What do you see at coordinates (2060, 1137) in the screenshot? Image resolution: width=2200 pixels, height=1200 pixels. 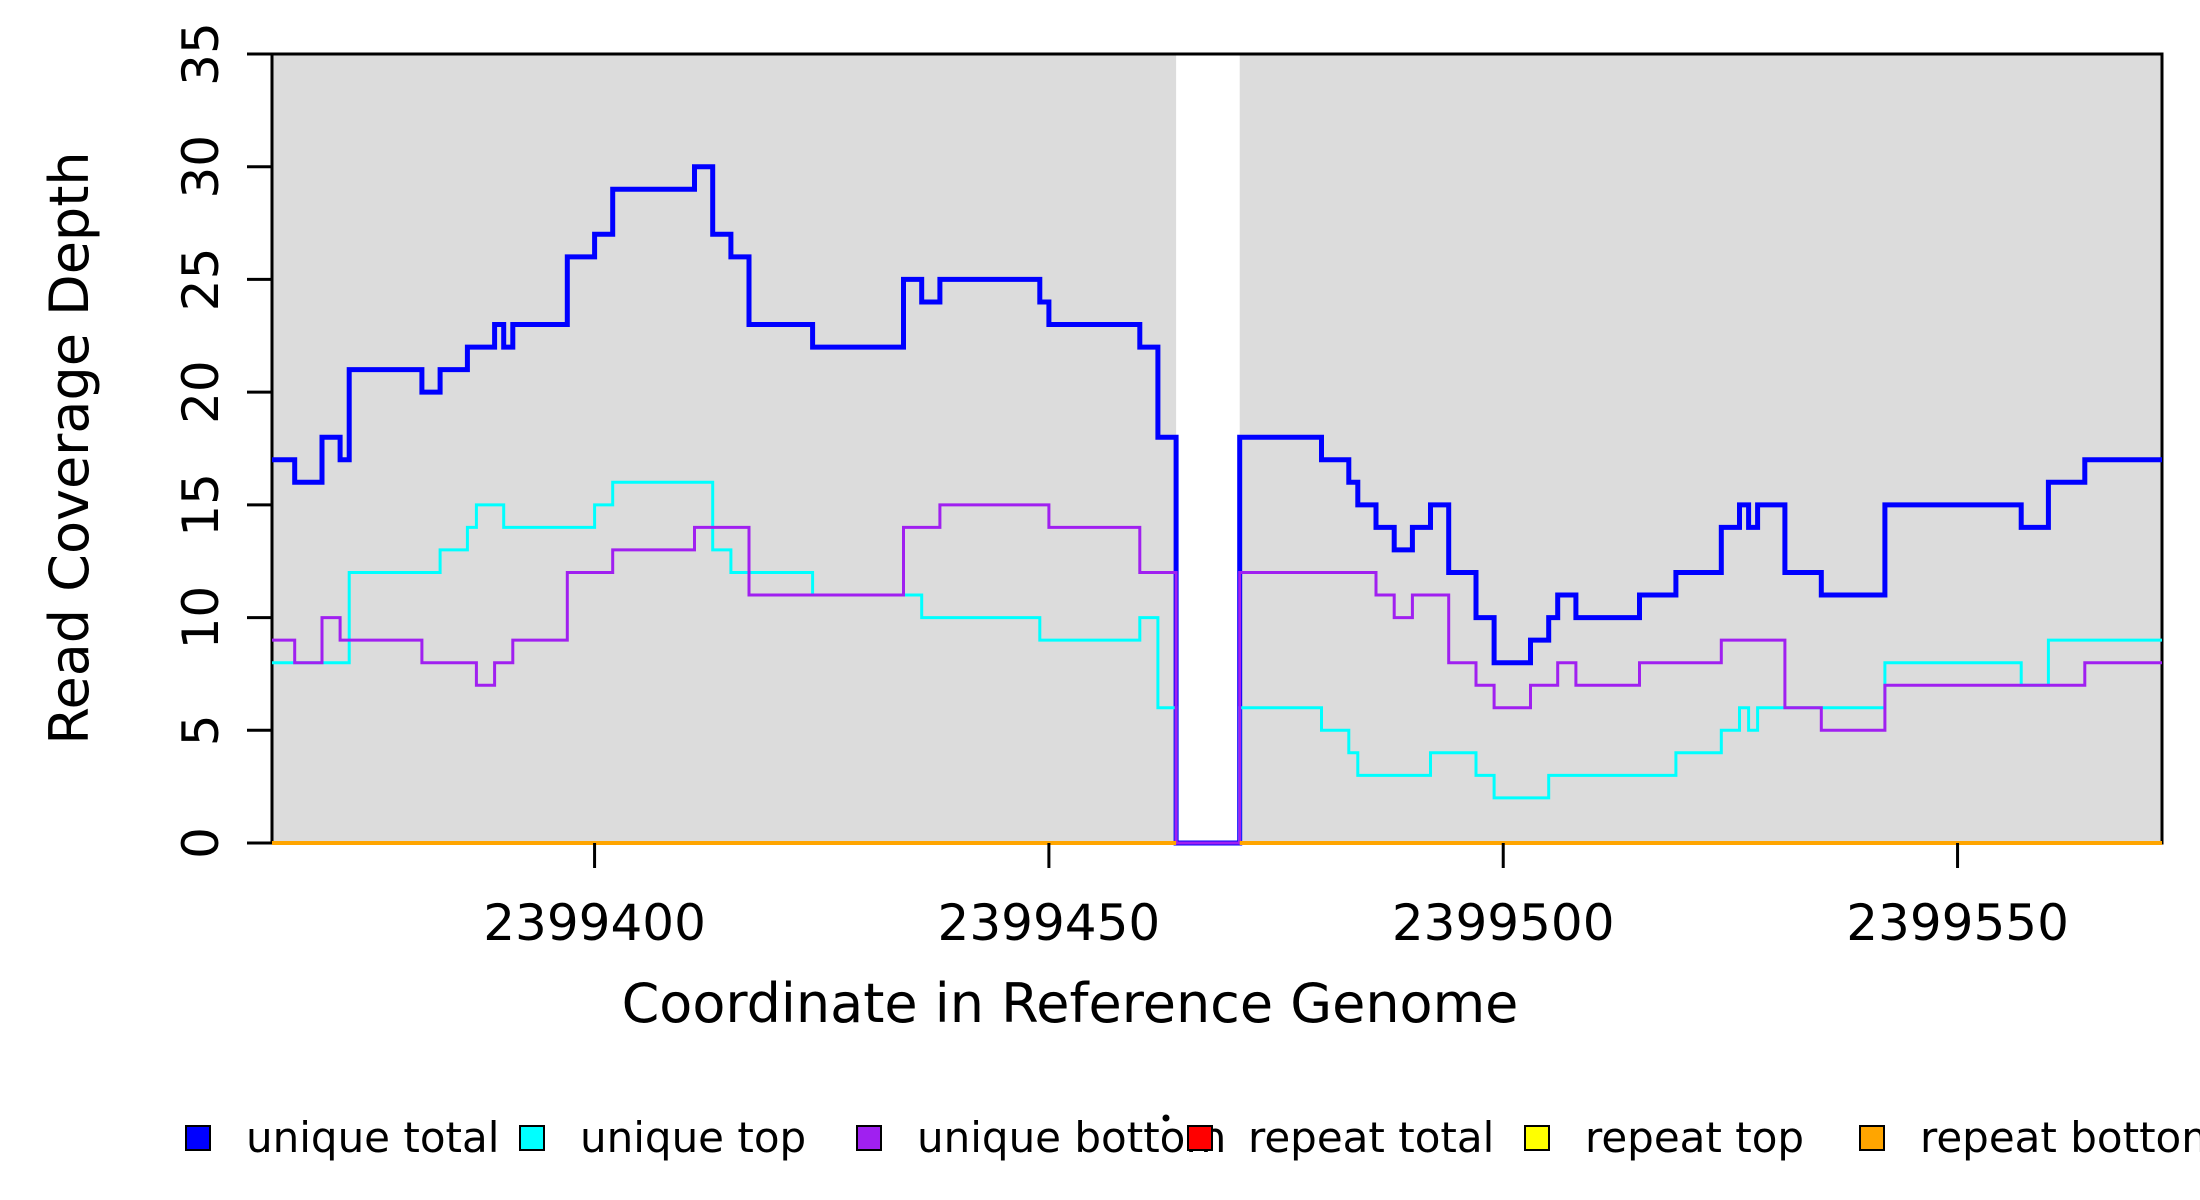 I see `legend-label: repeat bottom` at bounding box center [2060, 1137].